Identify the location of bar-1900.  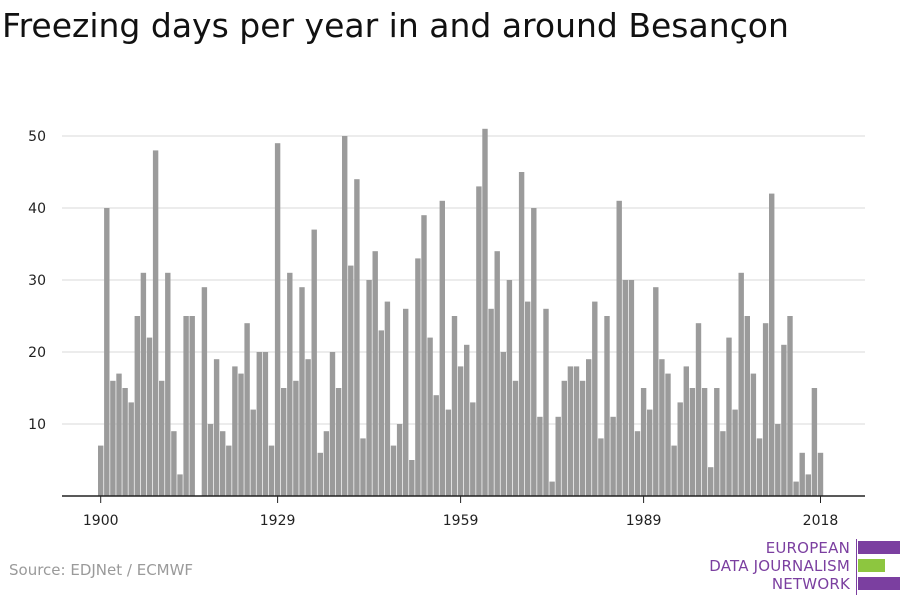
(101, 470).